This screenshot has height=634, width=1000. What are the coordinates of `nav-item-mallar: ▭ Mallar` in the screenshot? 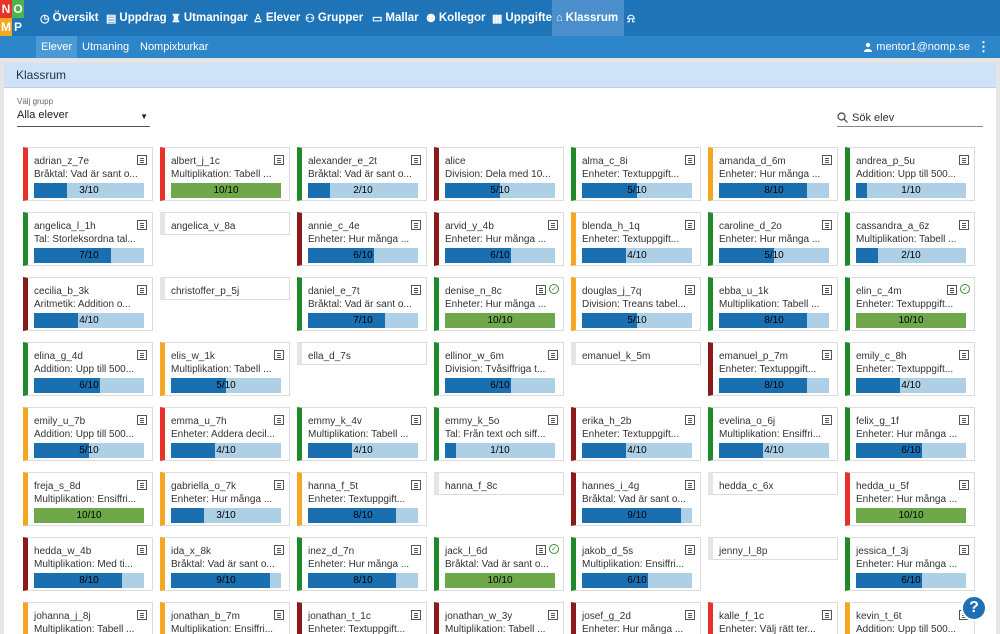 It's located at (395, 18).